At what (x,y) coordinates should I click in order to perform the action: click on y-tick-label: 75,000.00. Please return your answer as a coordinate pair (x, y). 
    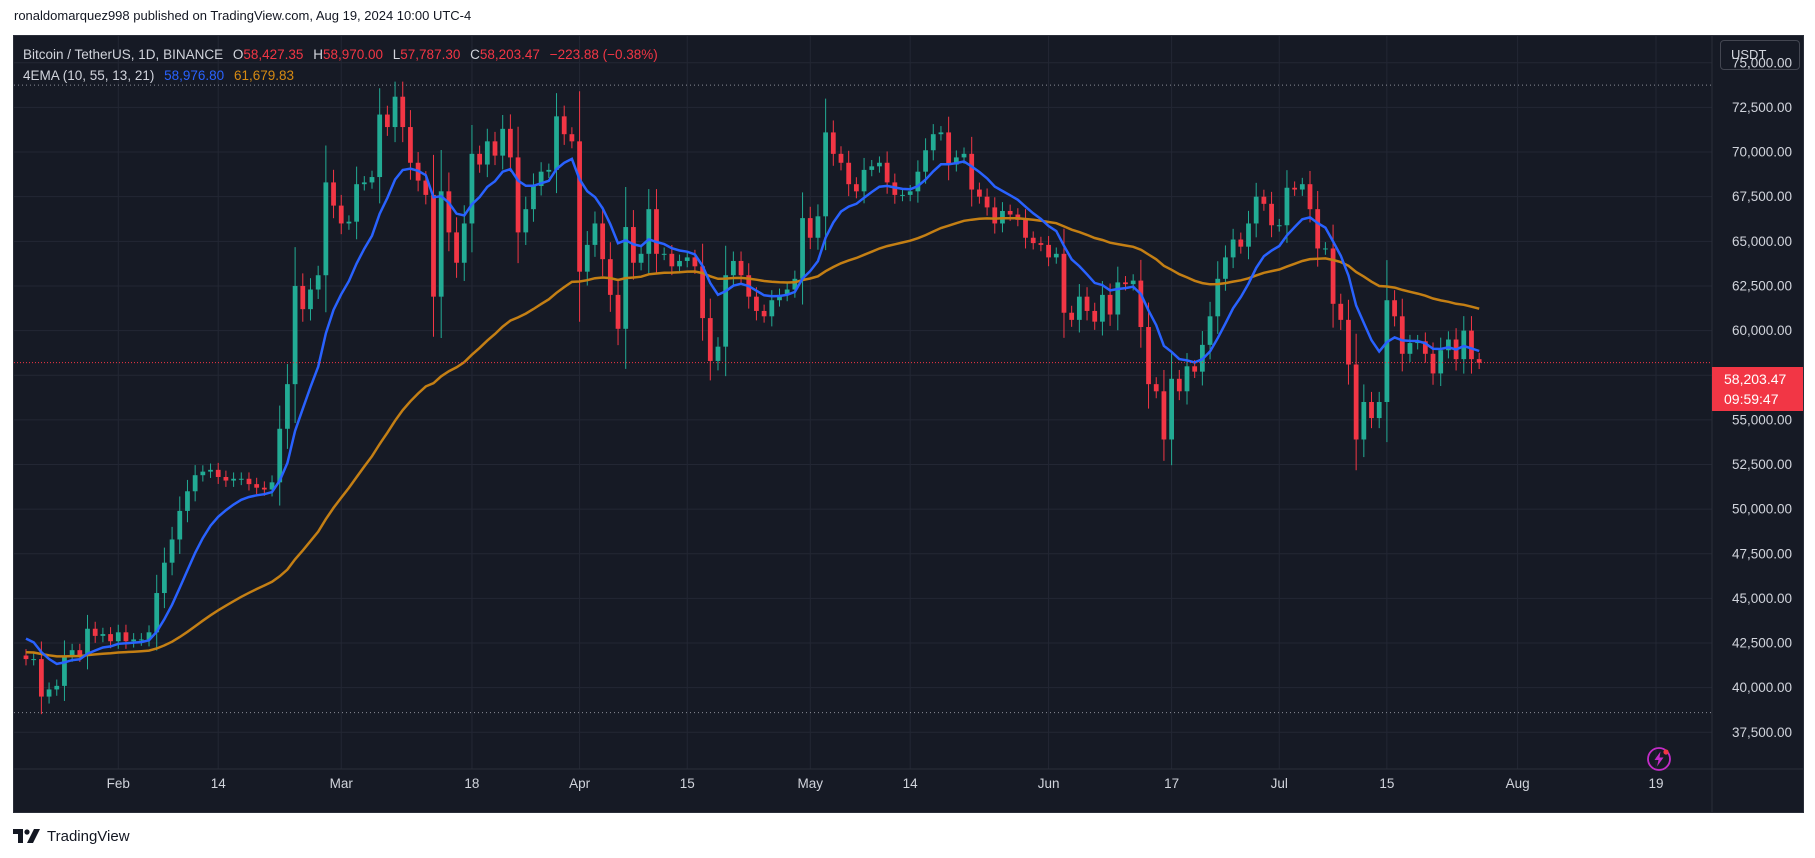
    Looking at the image, I should click on (1762, 62).